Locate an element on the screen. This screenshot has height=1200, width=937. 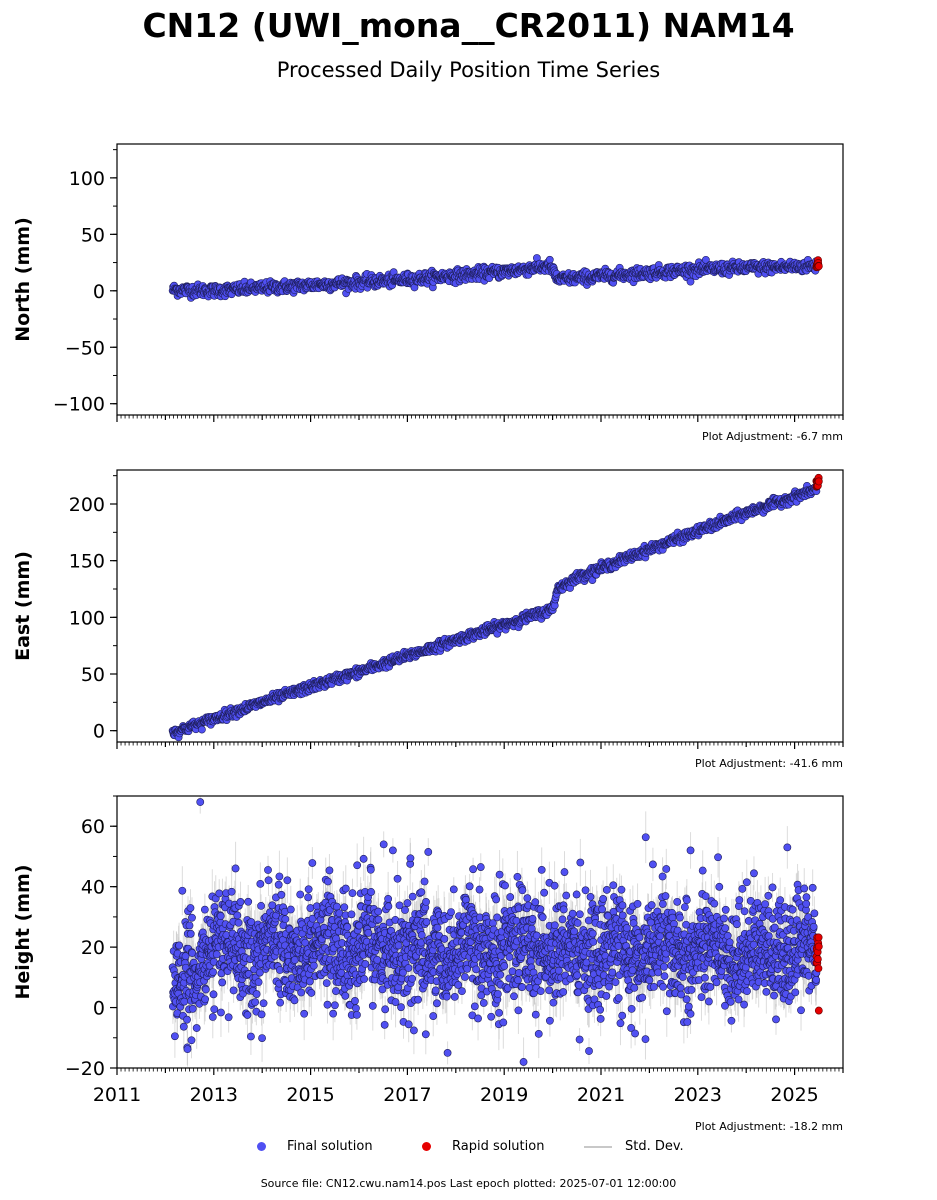
data-layer is located at coordinates (495, 278).